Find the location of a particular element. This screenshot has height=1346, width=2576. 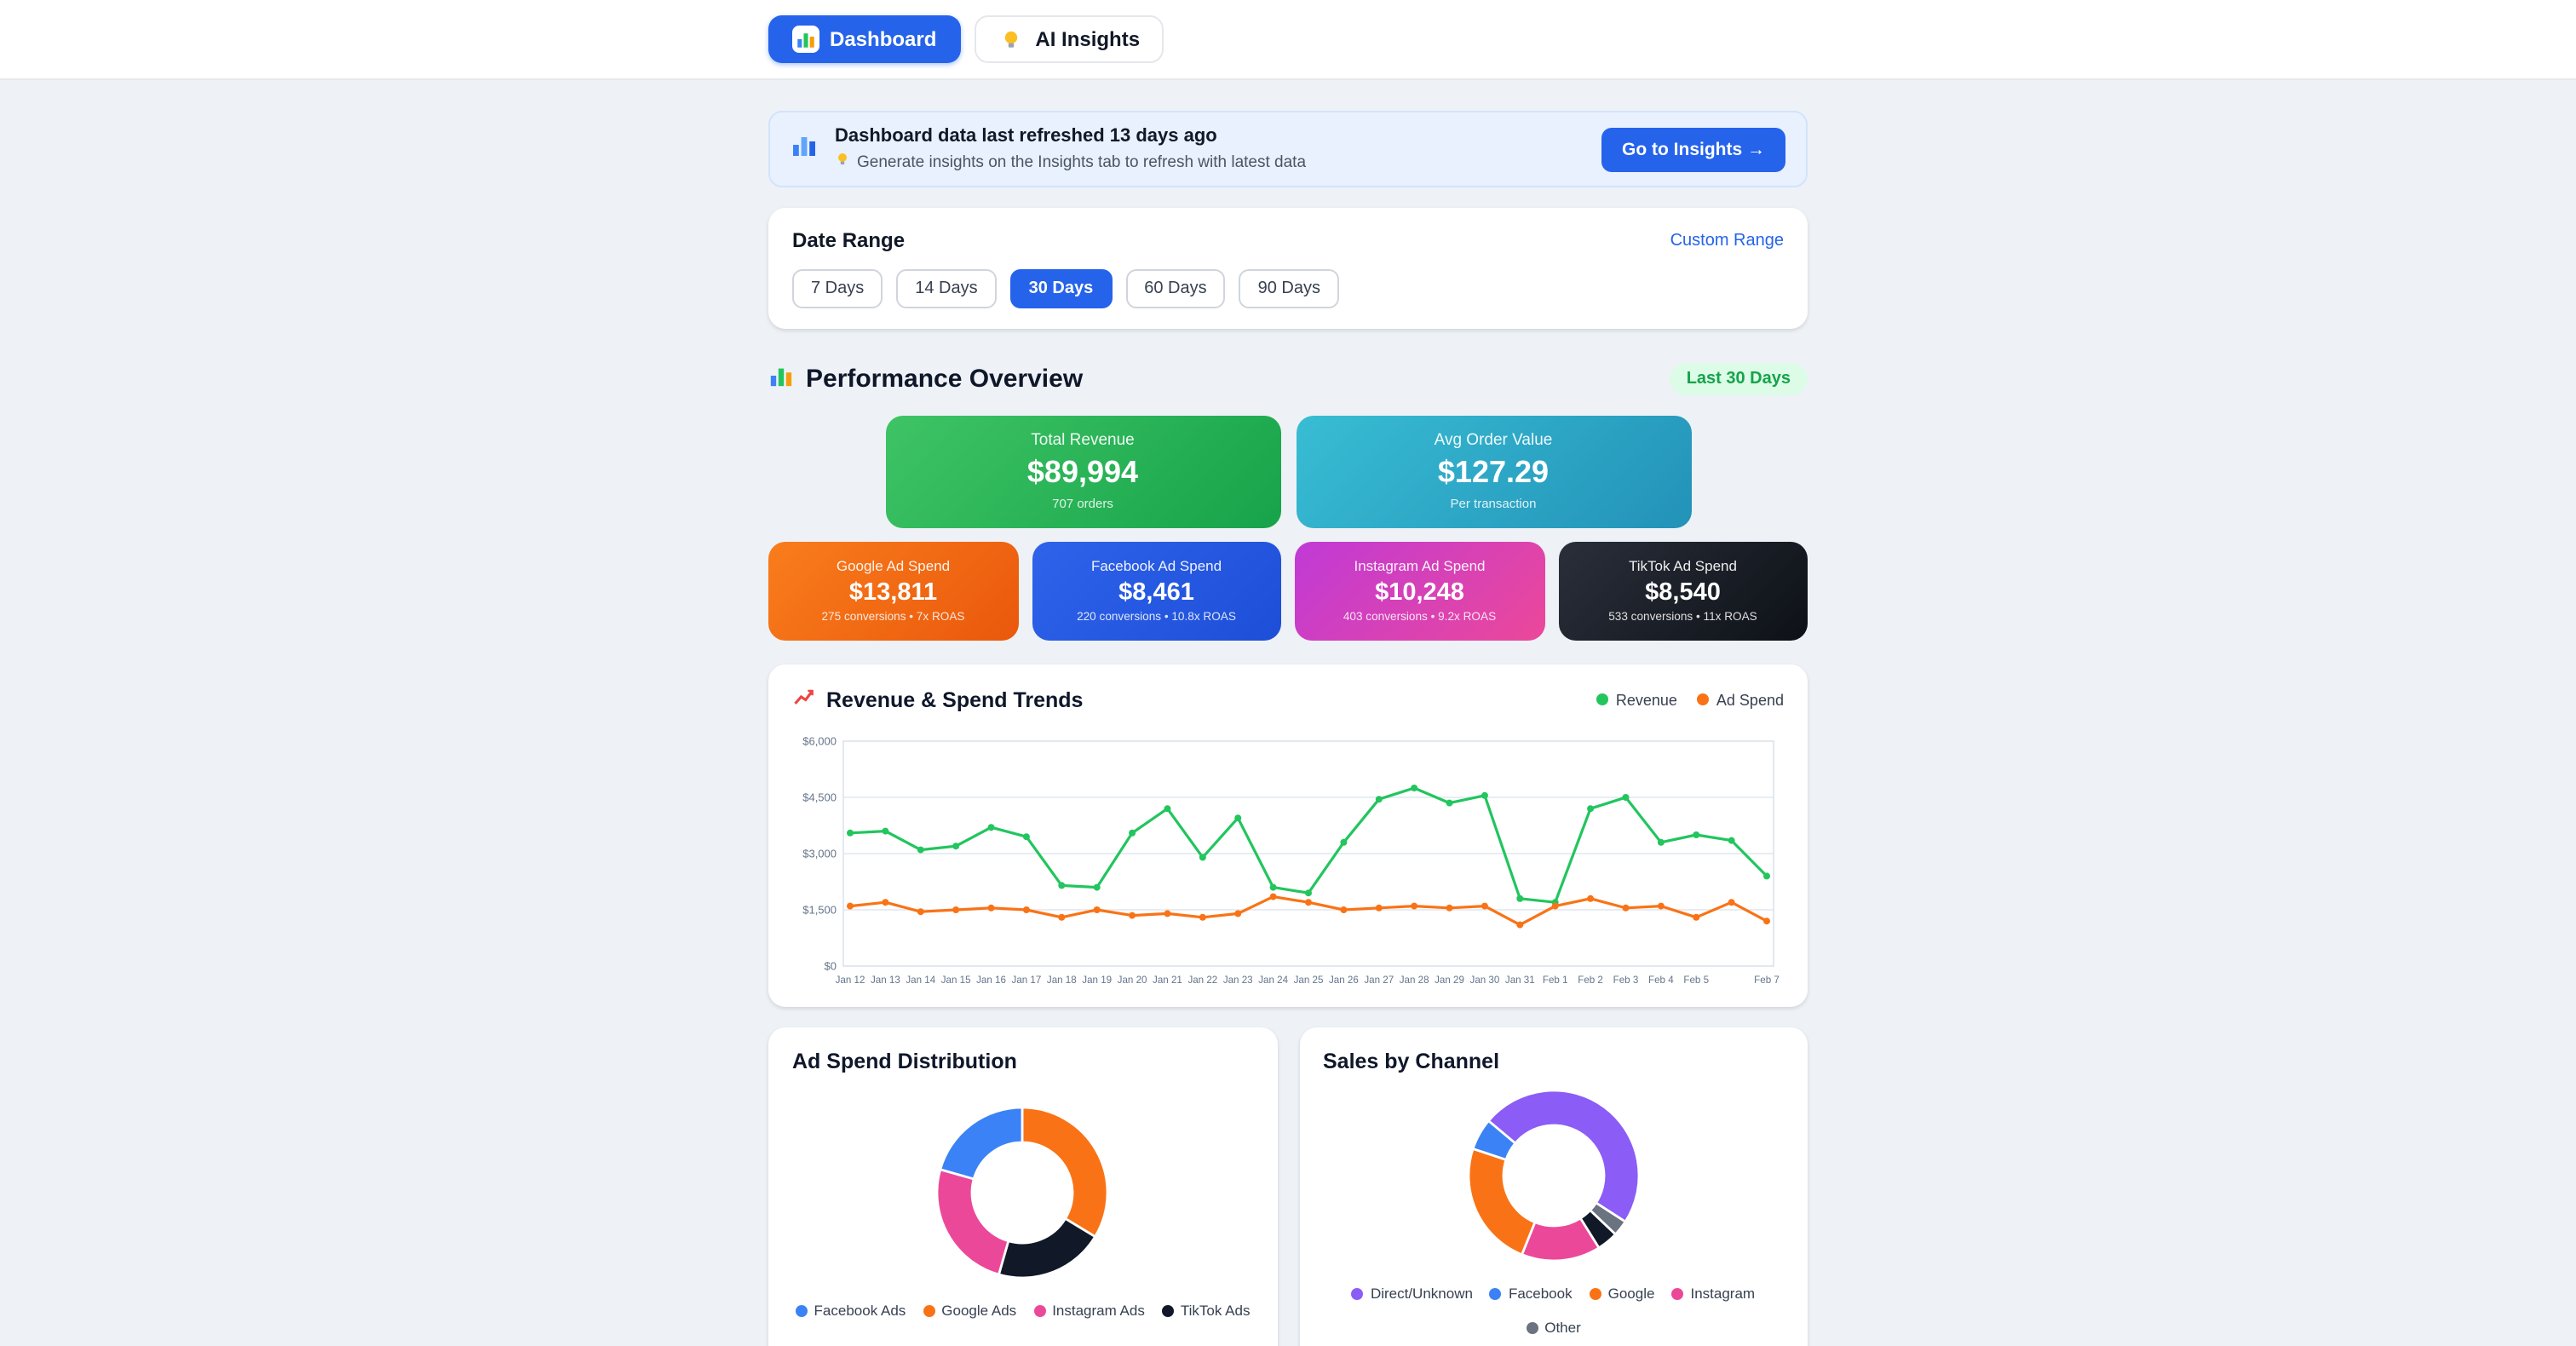

svg-text: Jan 23 is located at coordinates (1238, 981).